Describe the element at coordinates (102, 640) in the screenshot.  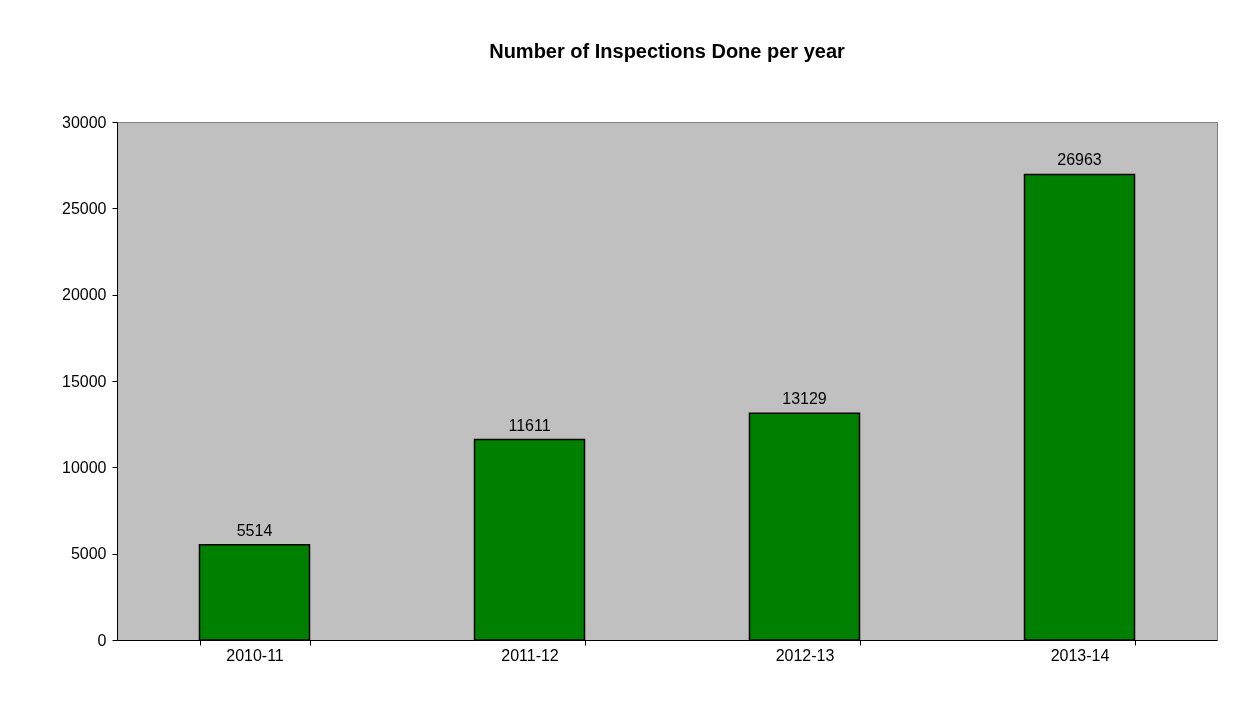
I see `y-tick-label: 0` at that location.